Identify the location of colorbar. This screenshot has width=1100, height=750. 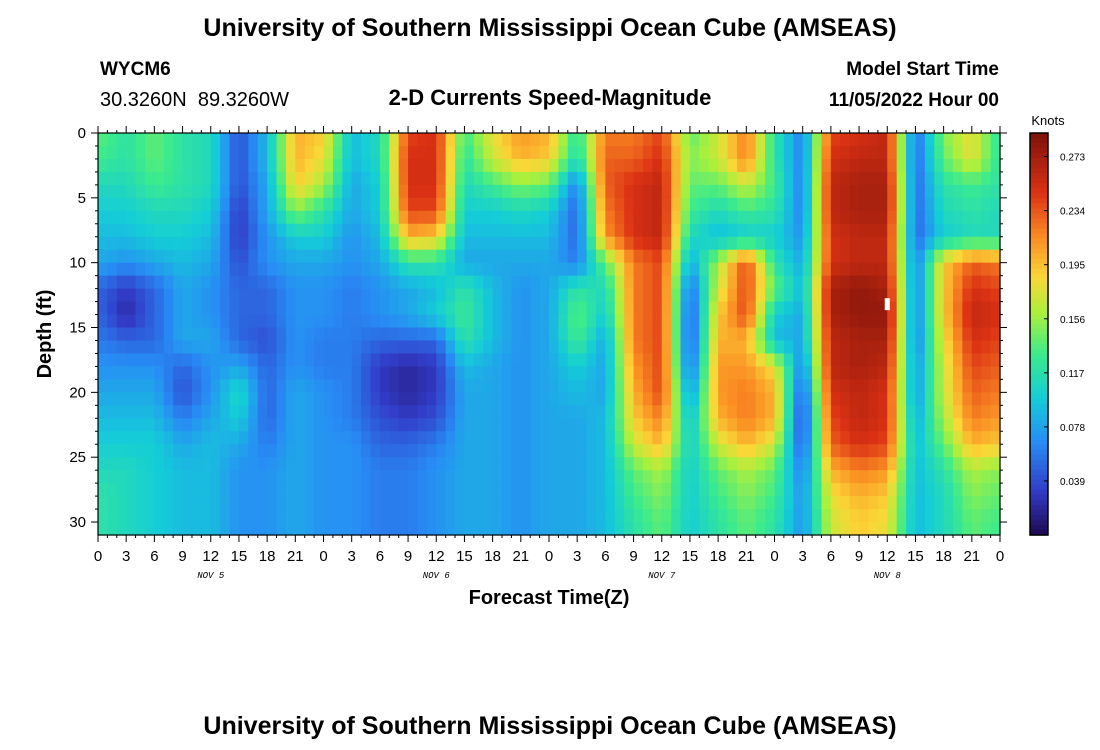
(1039, 334).